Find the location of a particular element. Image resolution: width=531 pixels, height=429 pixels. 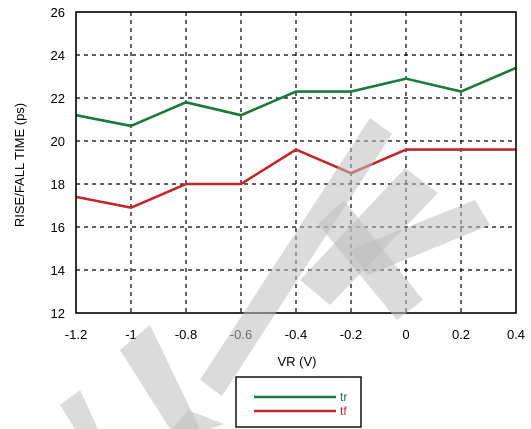

x-tick-label: -0.4 is located at coordinates (296, 334).